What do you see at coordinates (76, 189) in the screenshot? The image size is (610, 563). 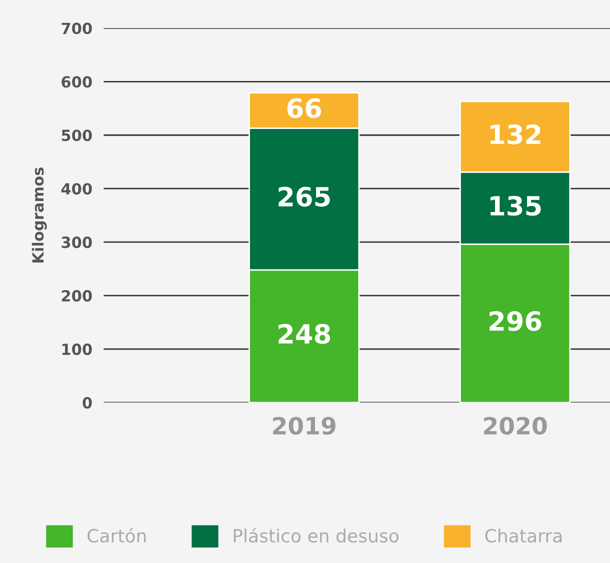 I see `y-tick-label: 400` at bounding box center [76, 189].